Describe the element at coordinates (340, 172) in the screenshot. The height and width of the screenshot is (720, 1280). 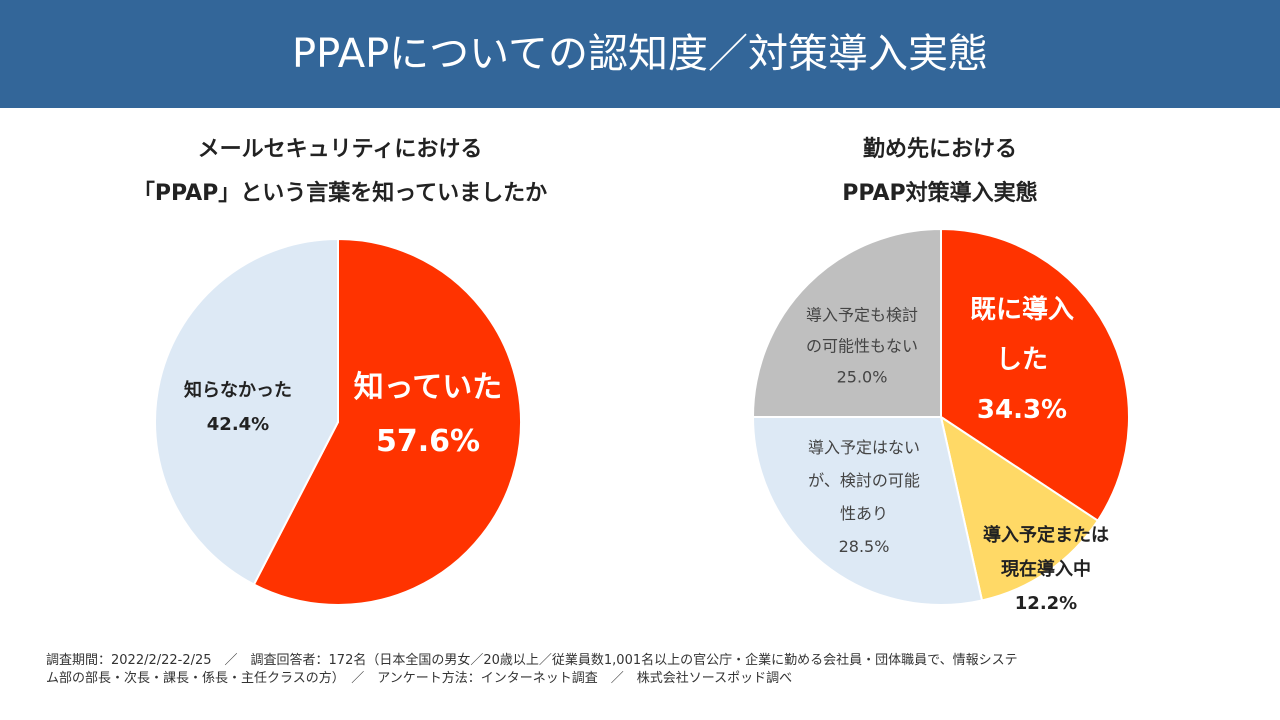
I see `chart-1-title: メールセキュリティにおける 「PPAP」という言葉を知っていましたか` at that location.